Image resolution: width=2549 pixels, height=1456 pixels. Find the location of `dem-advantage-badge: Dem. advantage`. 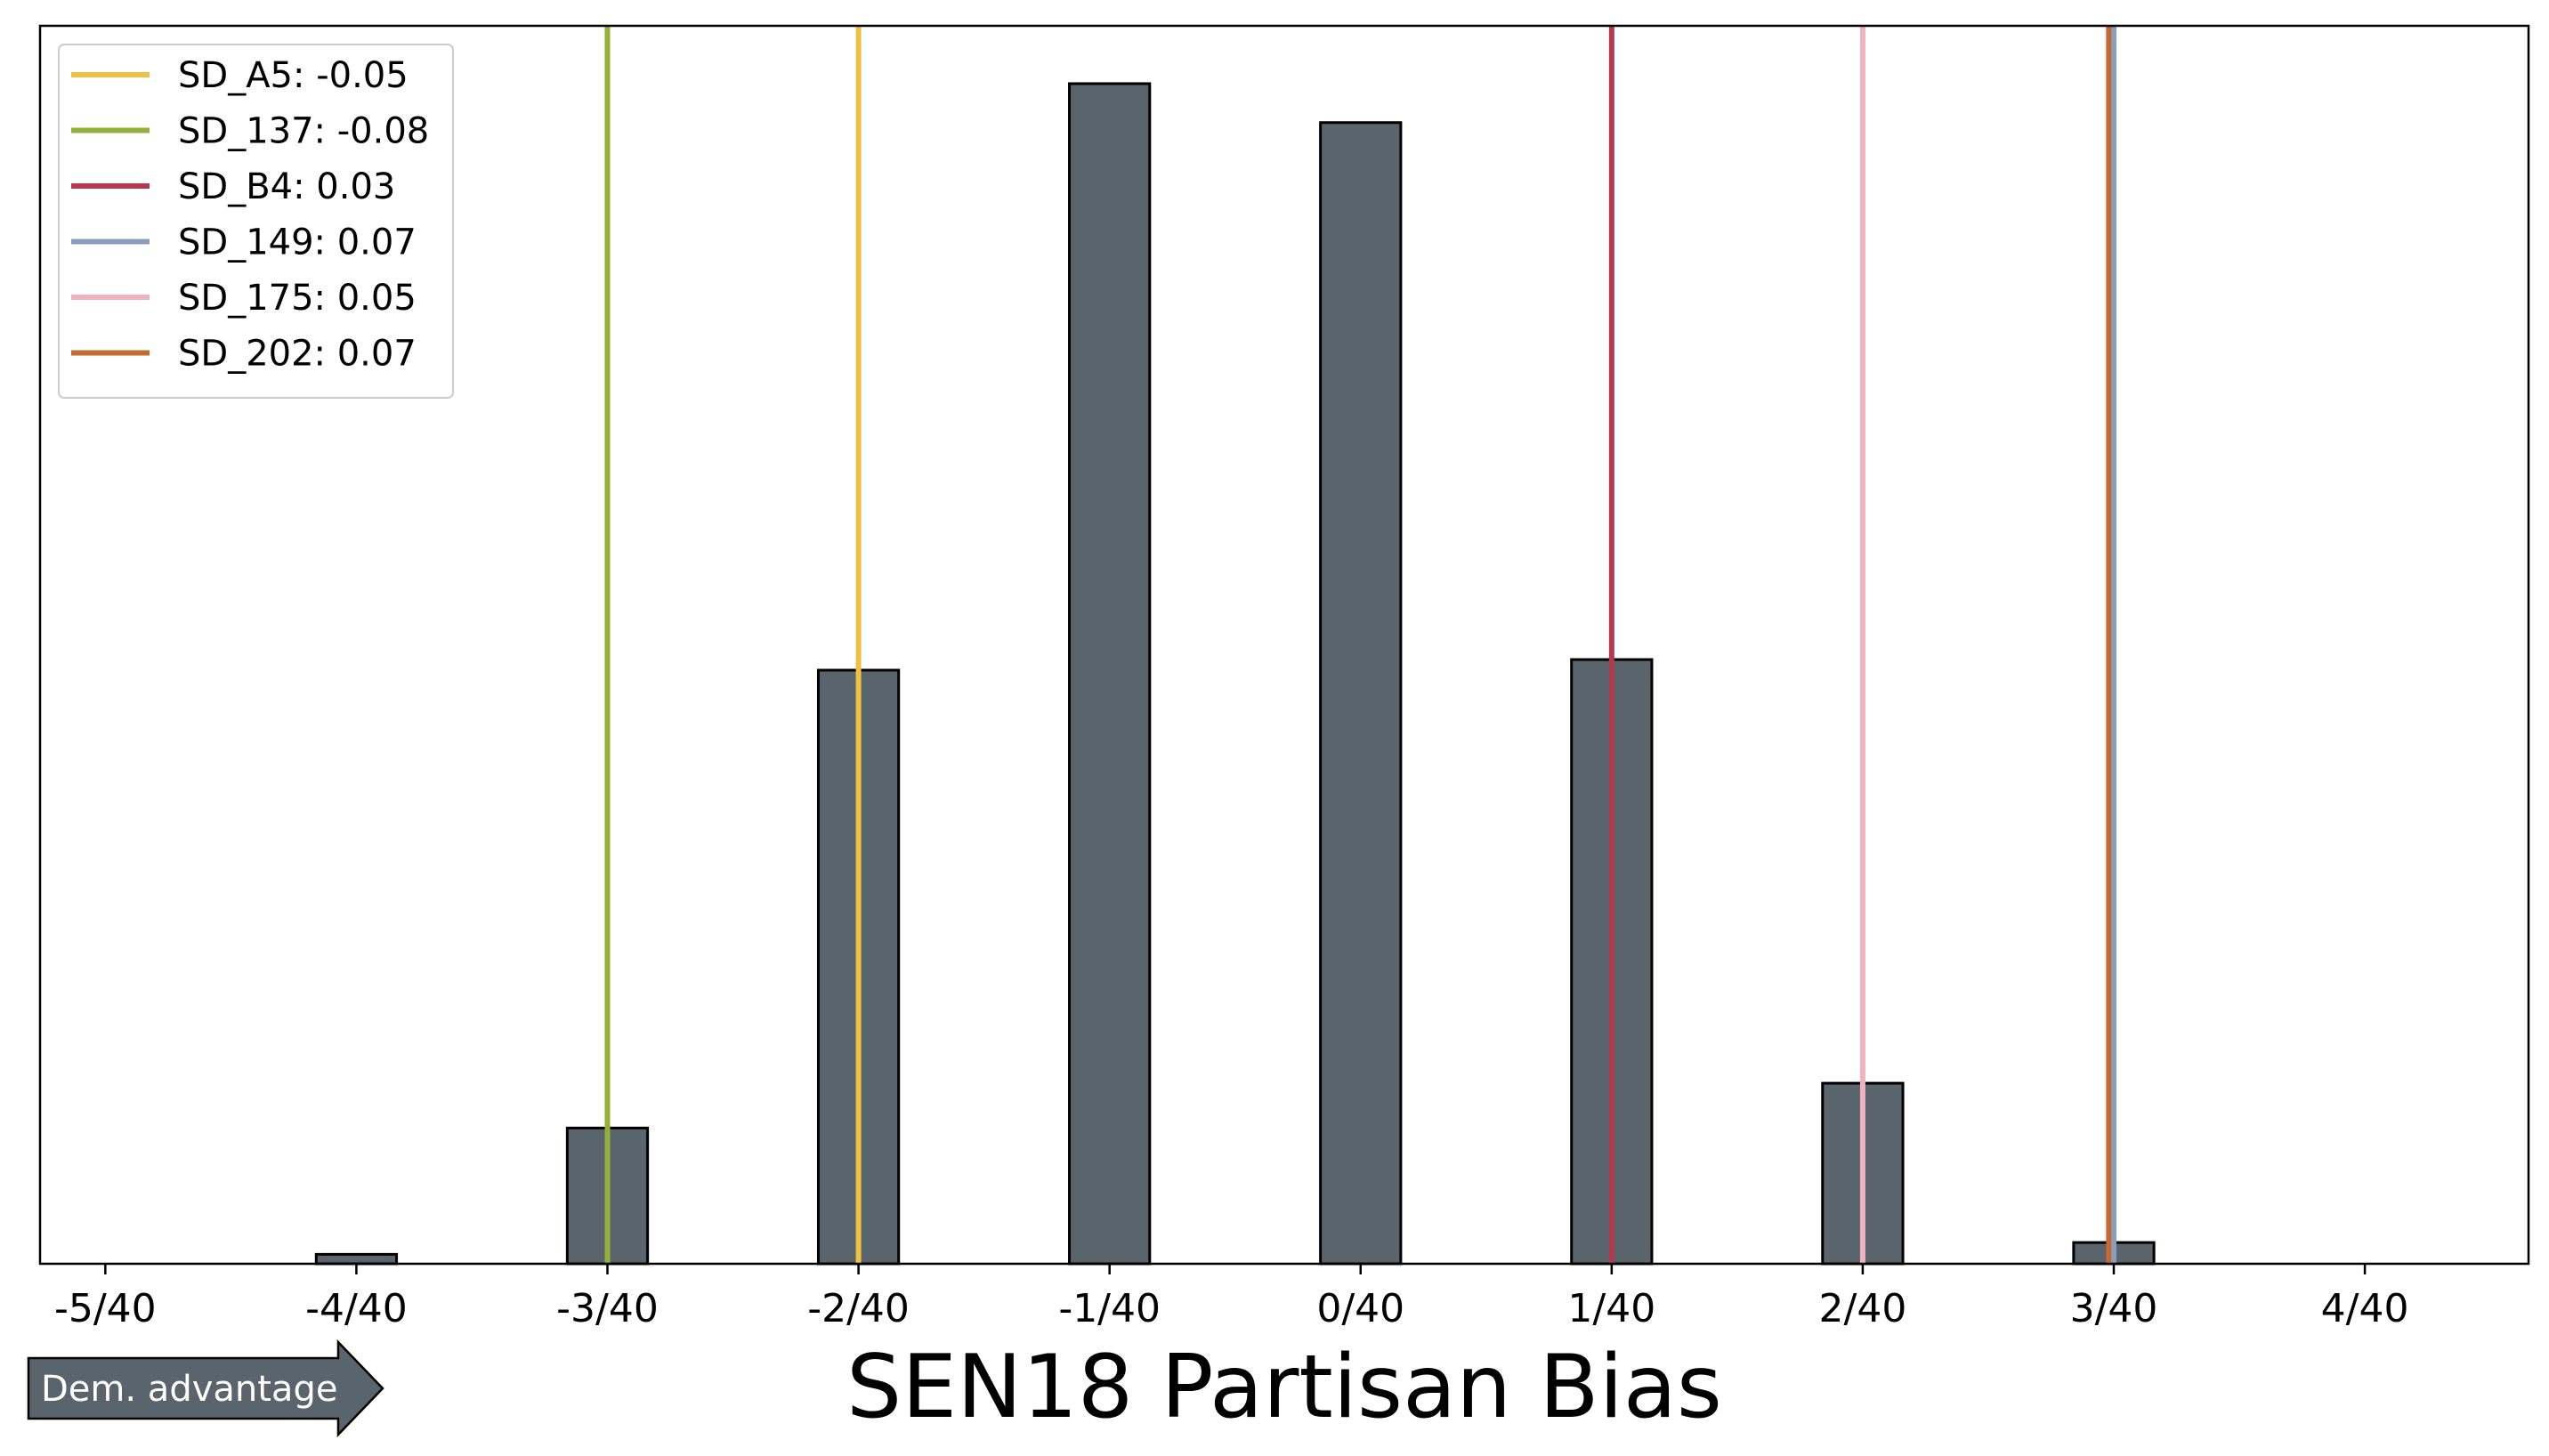

dem-advantage-badge: Dem. advantage is located at coordinates (206, 1388).